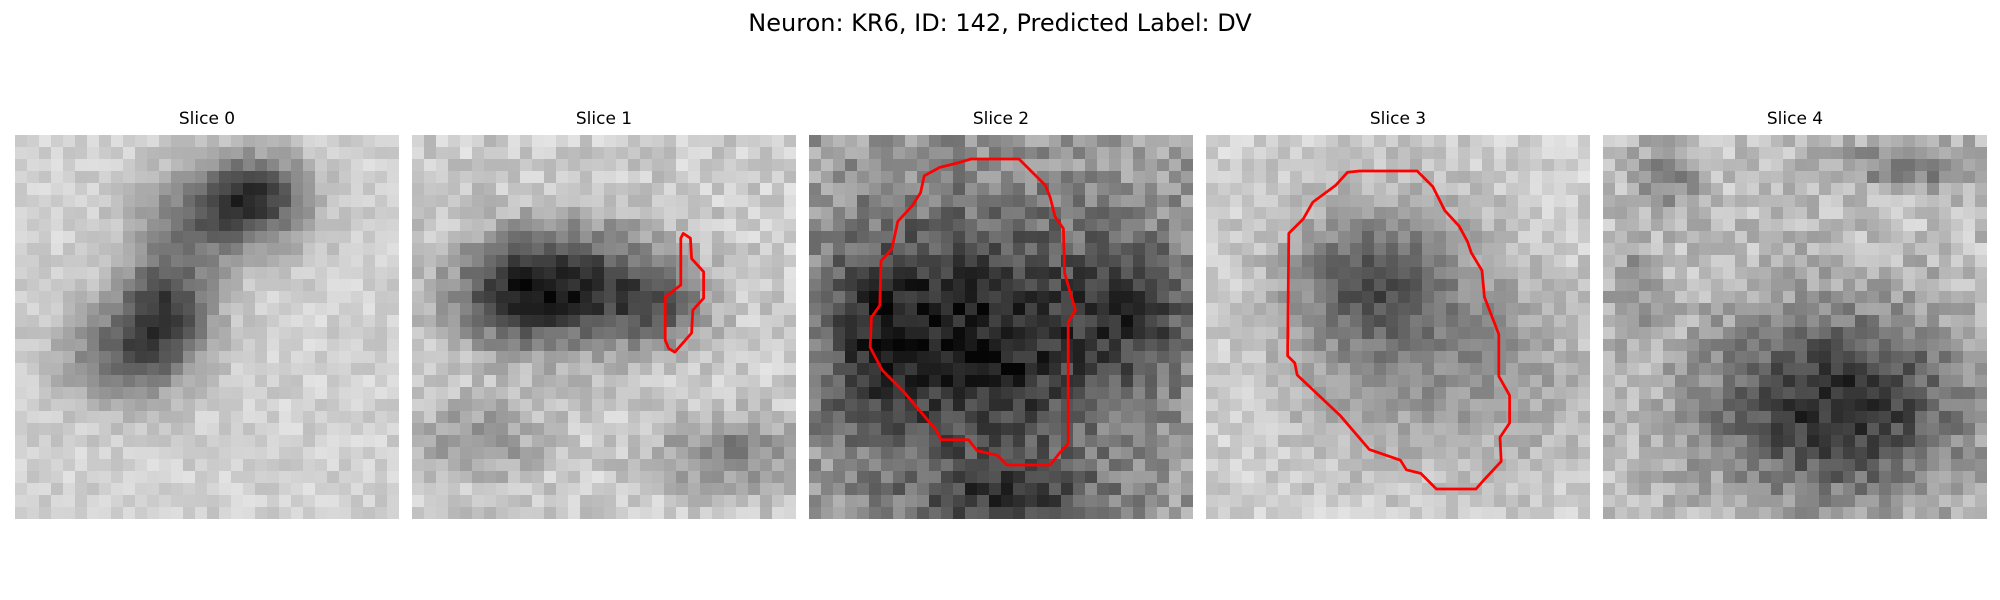 This screenshot has width=2000, height=600. I want to click on slice-title-3: Slice 3, so click(1398, 119).